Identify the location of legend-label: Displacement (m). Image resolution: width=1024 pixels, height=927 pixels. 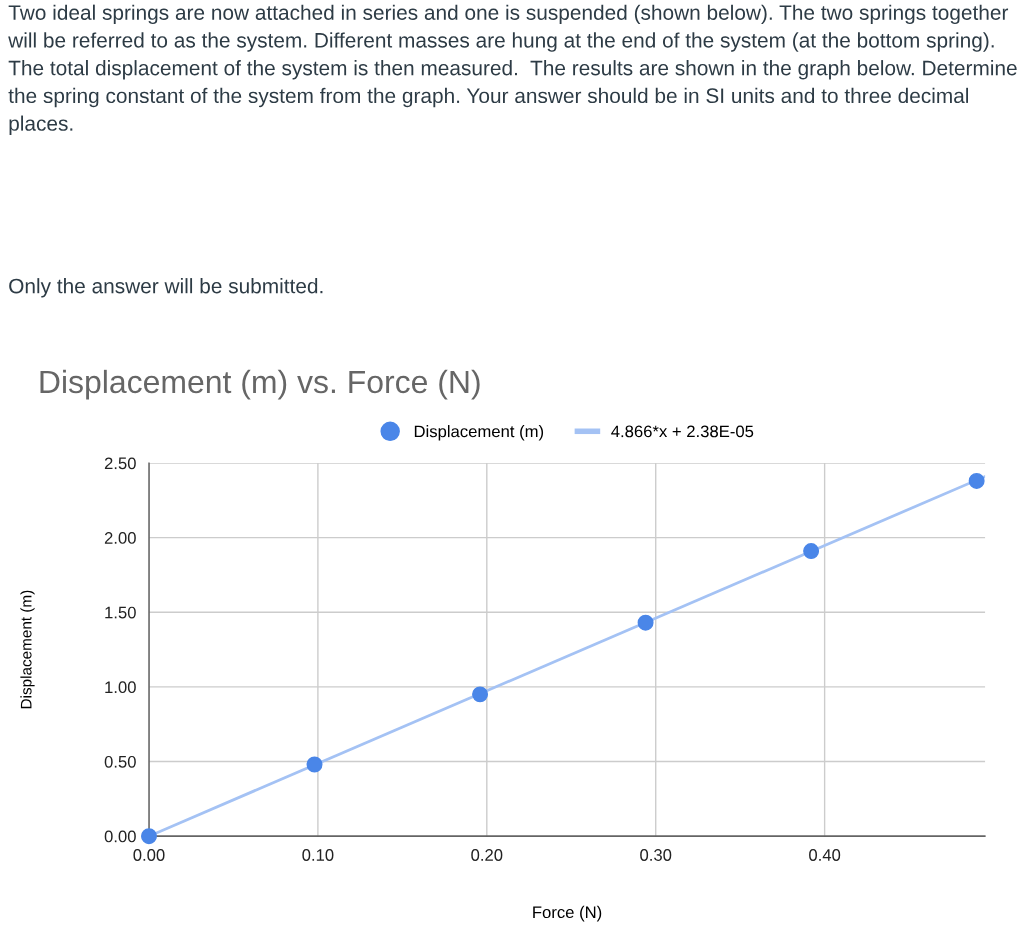
(479, 433).